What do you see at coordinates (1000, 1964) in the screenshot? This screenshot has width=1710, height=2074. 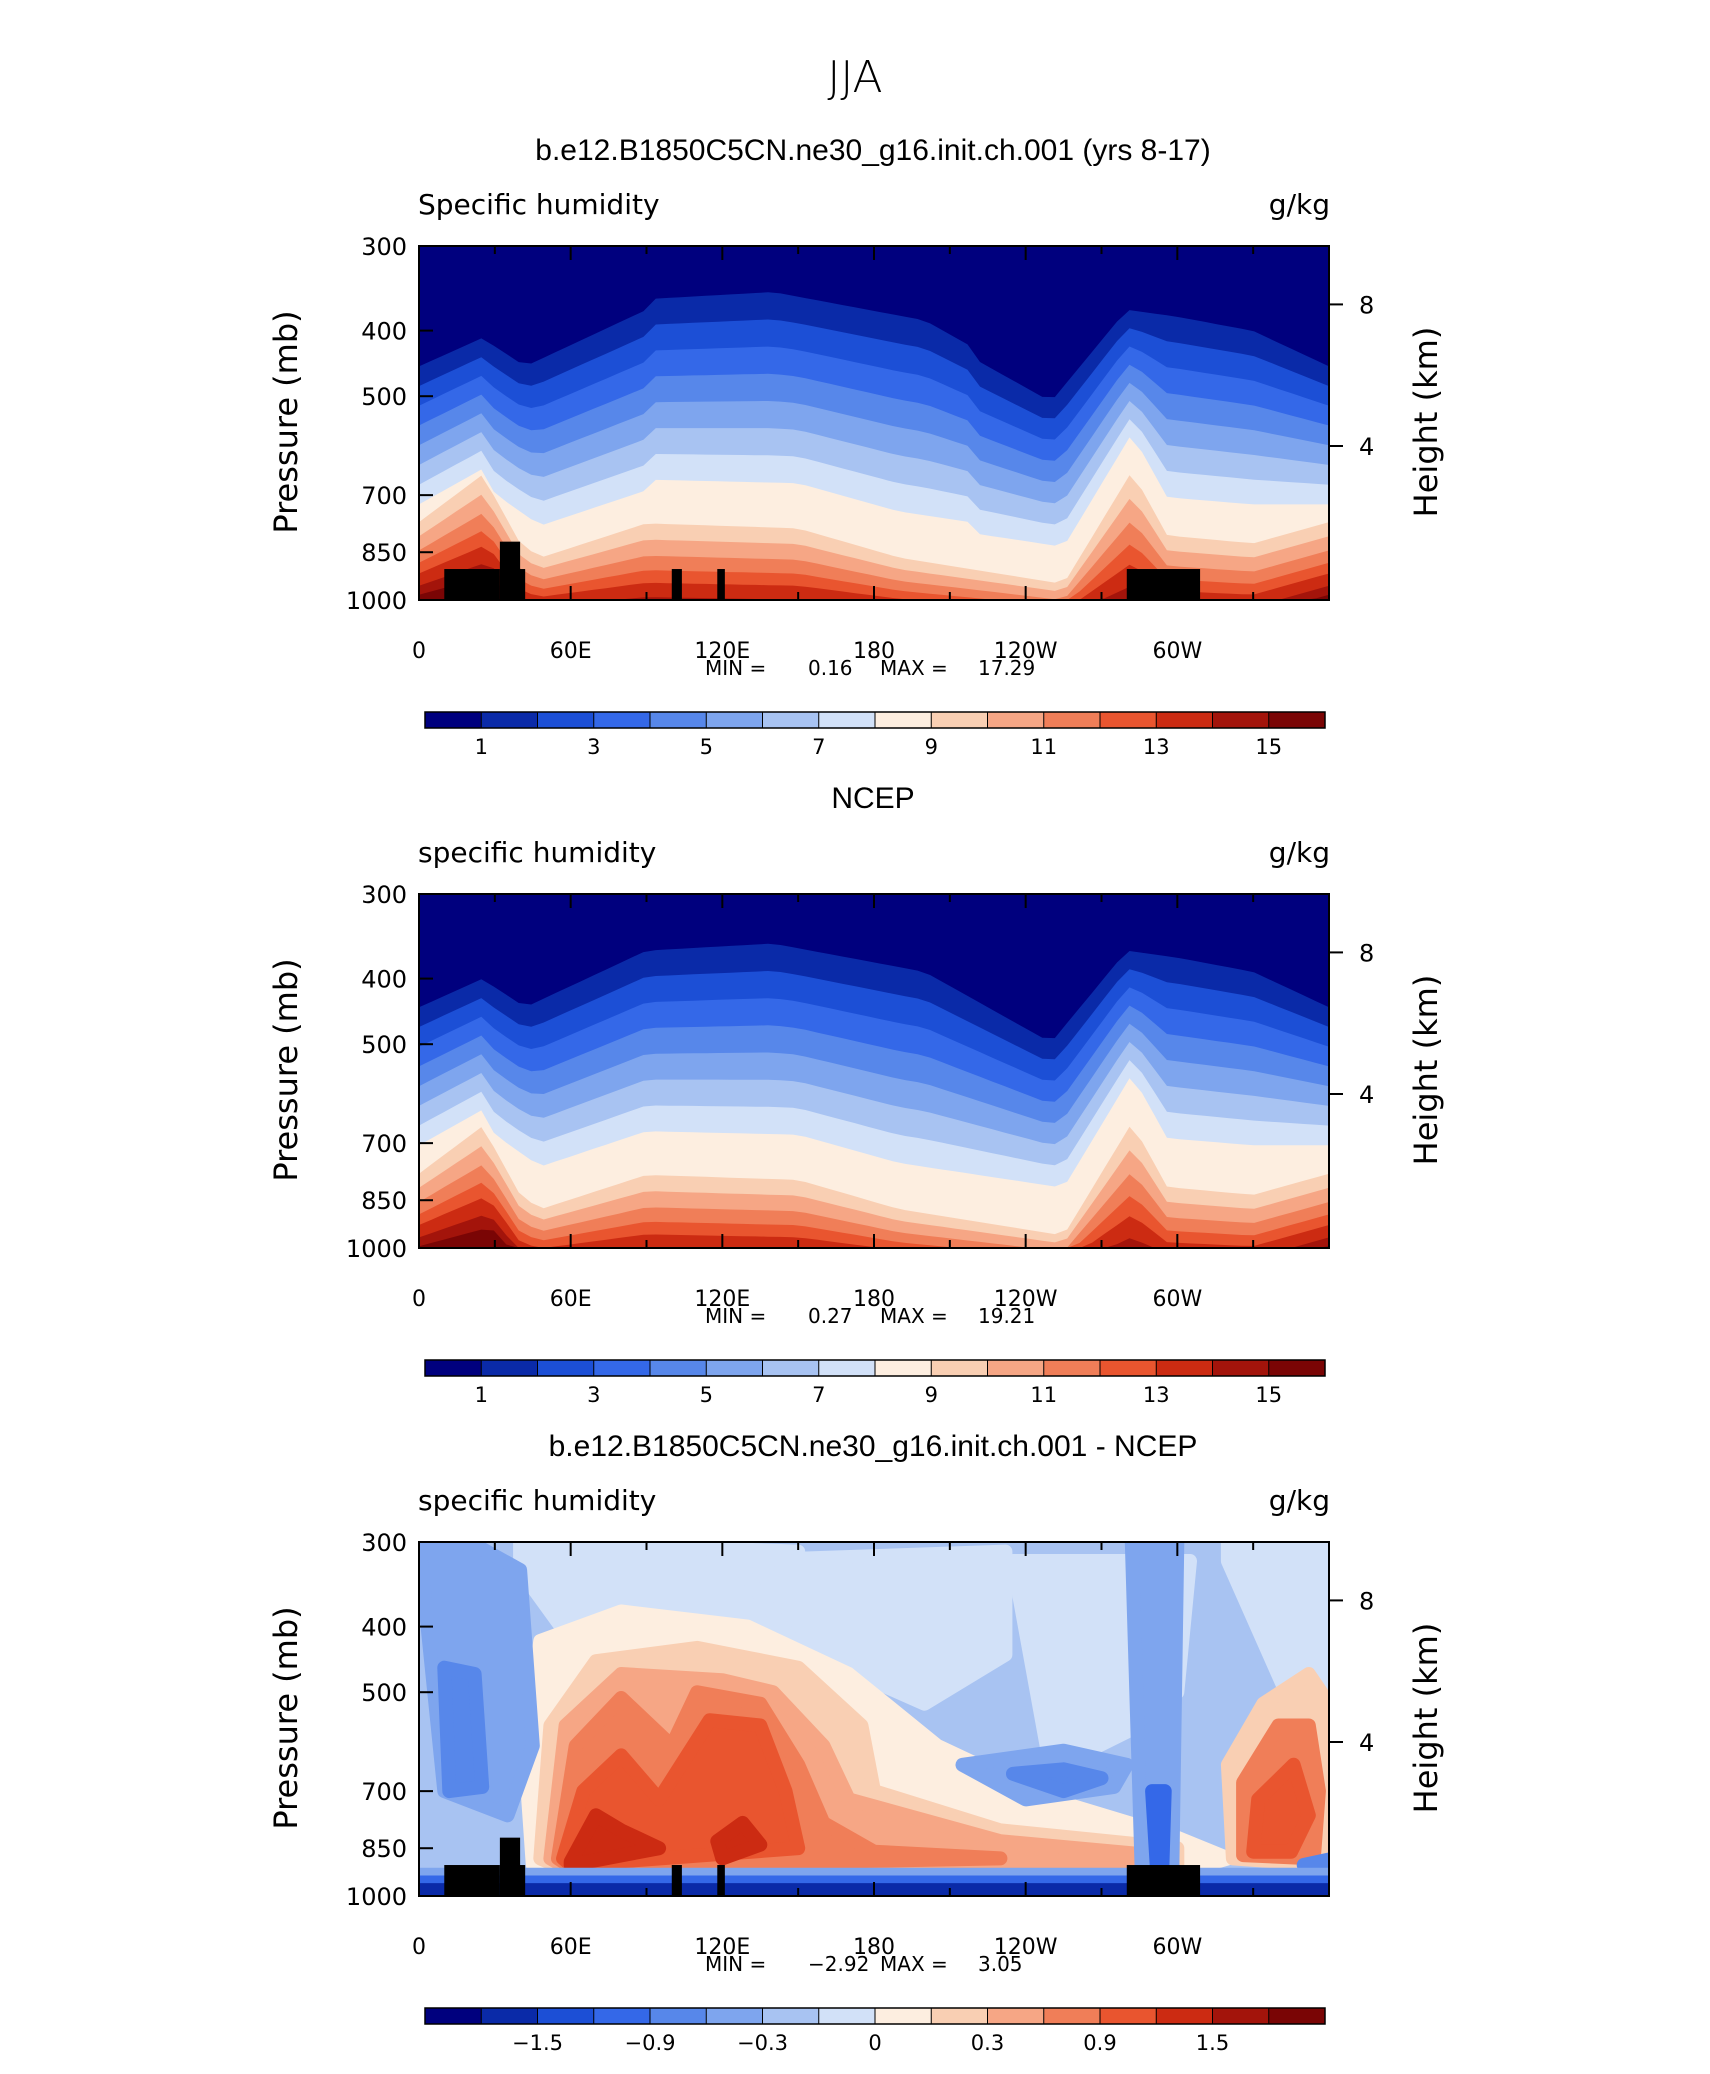 I see `stats-max: 3.05` at bounding box center [1000, 1964].